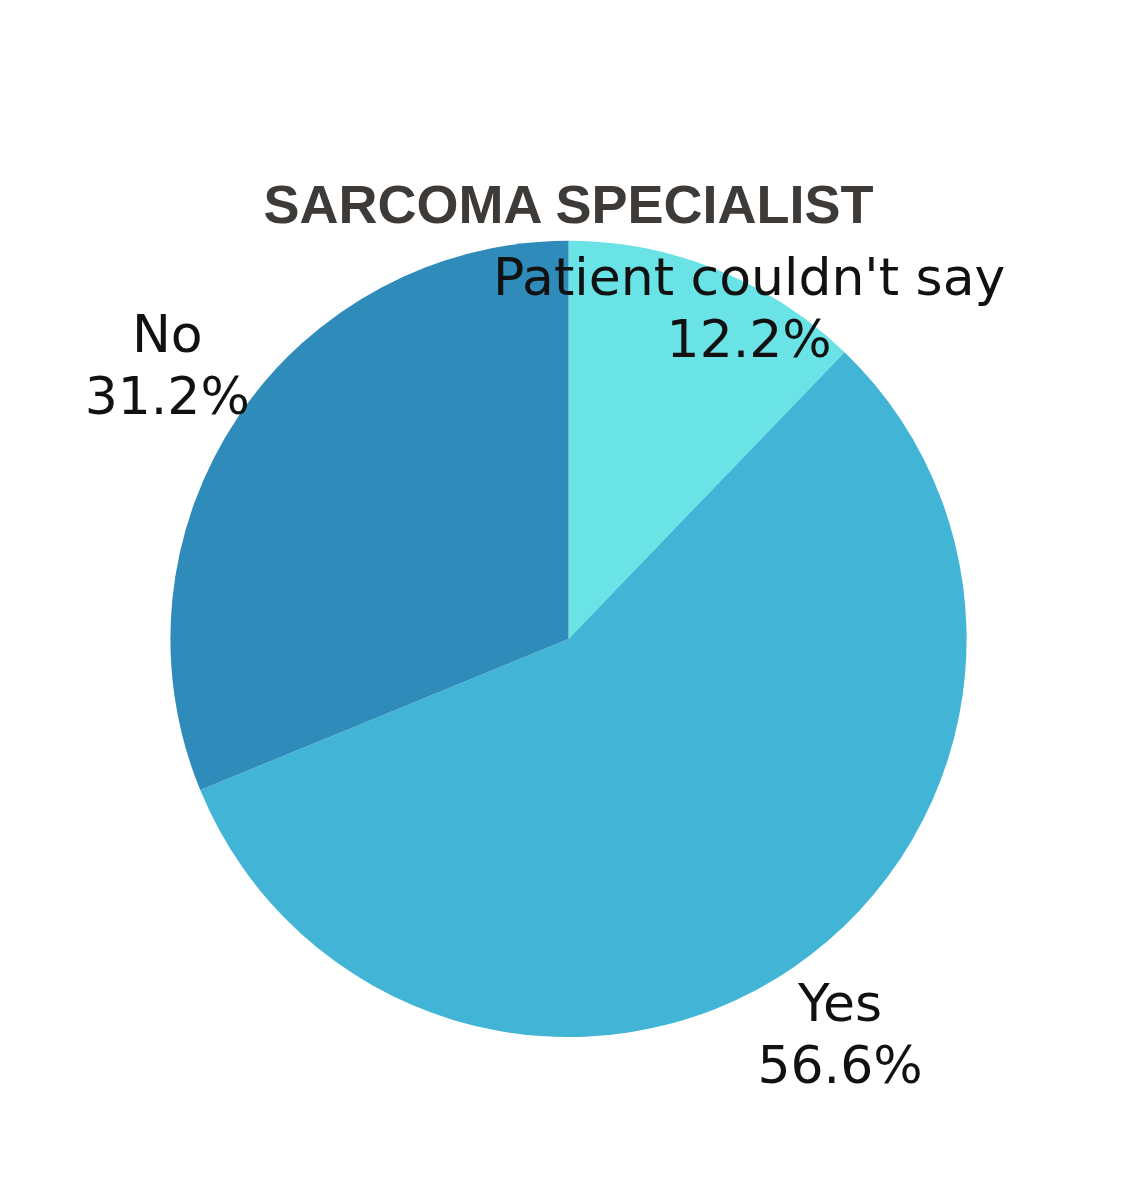 This screenshot has height=1177, width=1137. Describe the element at coordinates (167, 334) in the screenshot. I see `slice-label: No` at that location.